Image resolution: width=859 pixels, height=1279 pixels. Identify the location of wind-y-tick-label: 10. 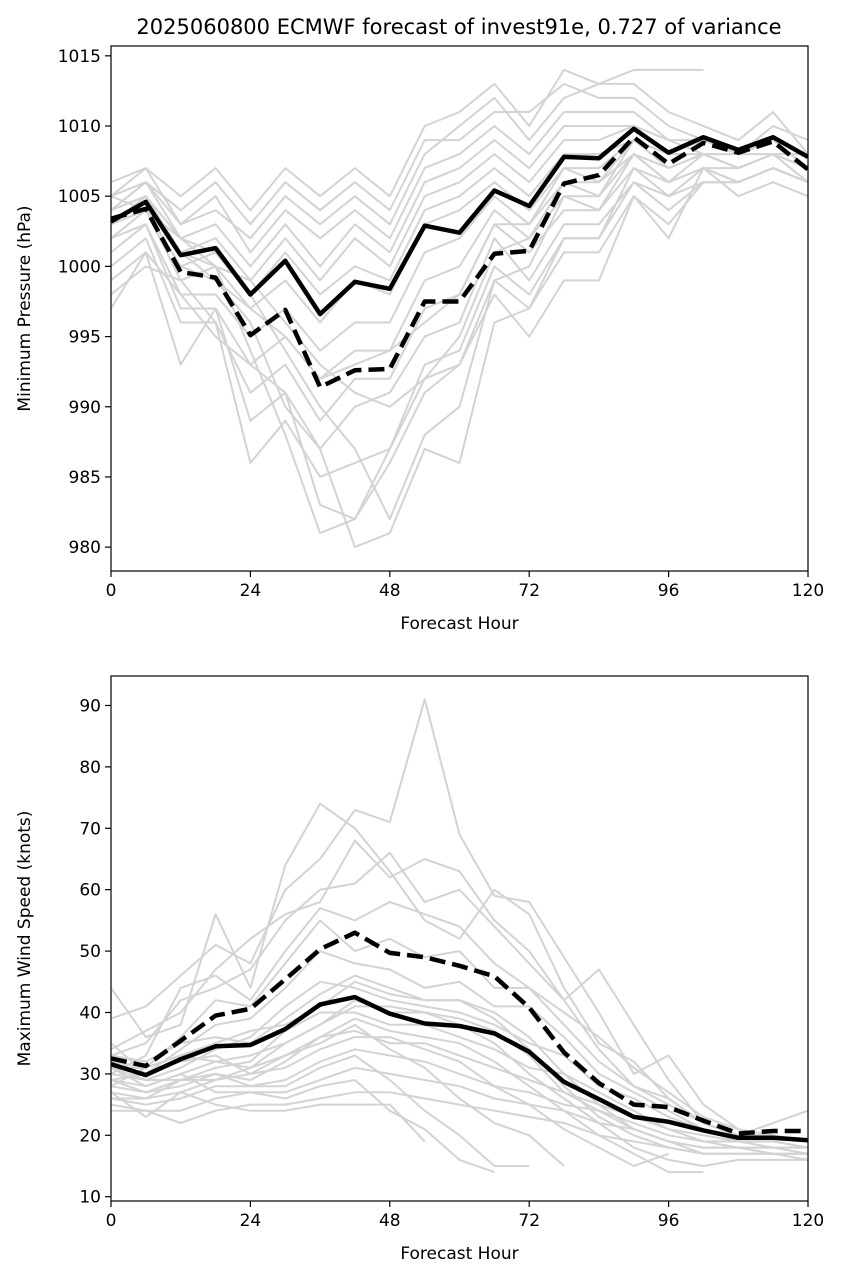
(90, 1198).